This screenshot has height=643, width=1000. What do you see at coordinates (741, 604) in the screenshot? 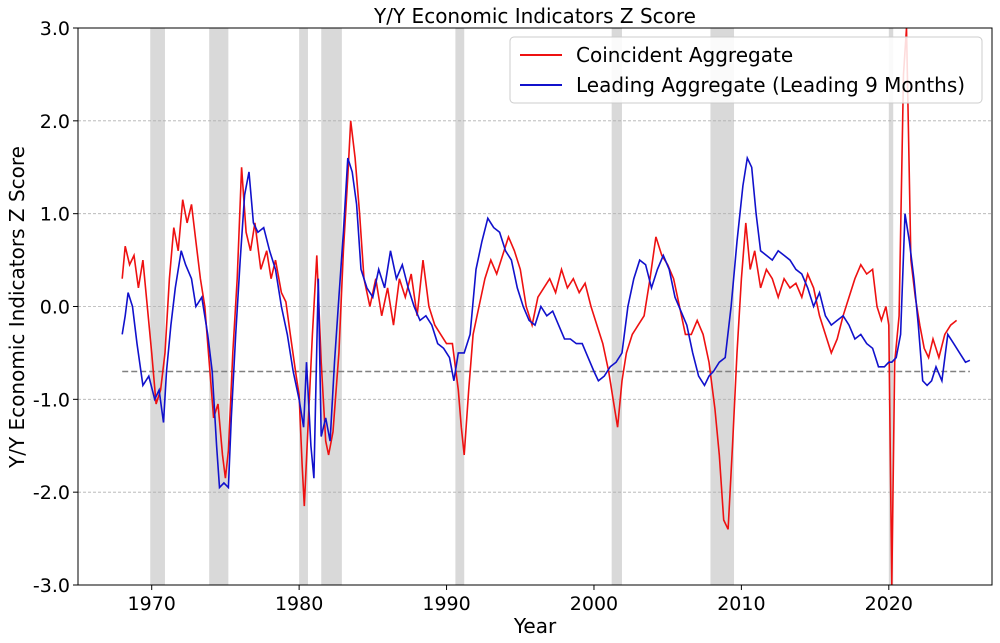
I see `x-tick-label: 2010` at bounding box center [741, 604].